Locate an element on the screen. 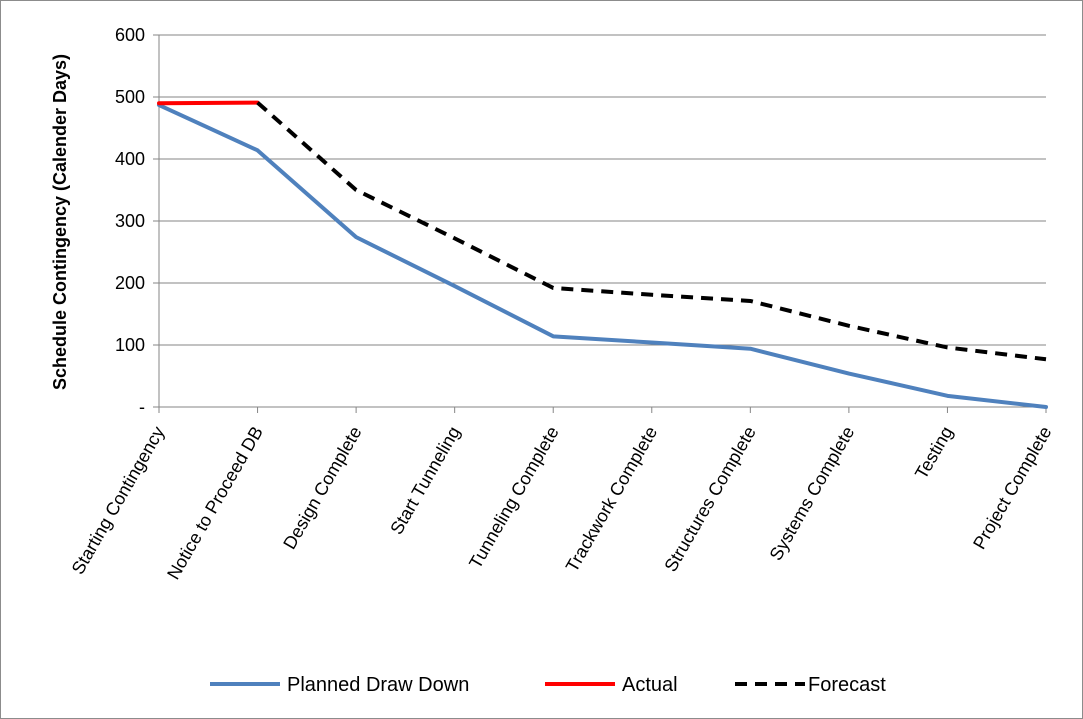  legend-label: Forecast is located at coordinates (847, 685).